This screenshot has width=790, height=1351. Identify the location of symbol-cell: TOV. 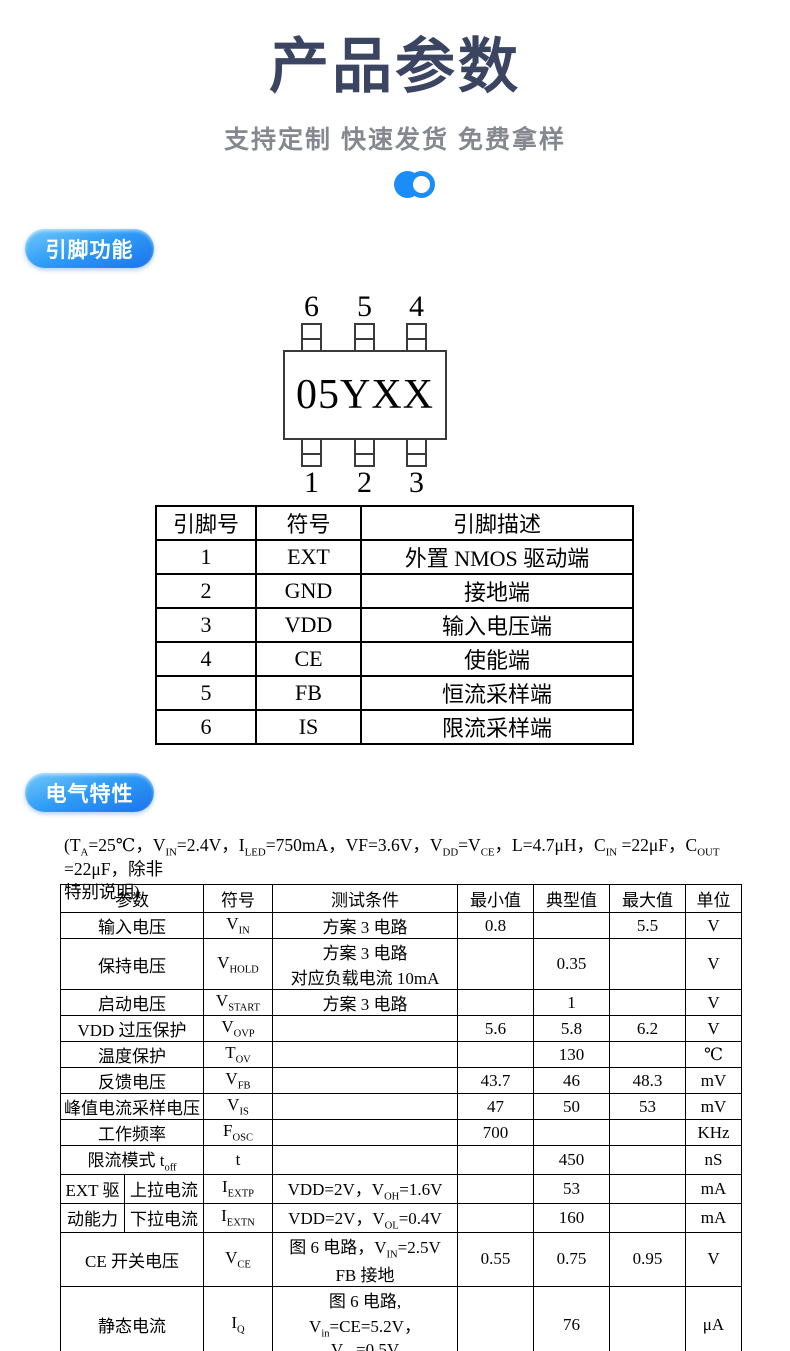
(238, 1054).